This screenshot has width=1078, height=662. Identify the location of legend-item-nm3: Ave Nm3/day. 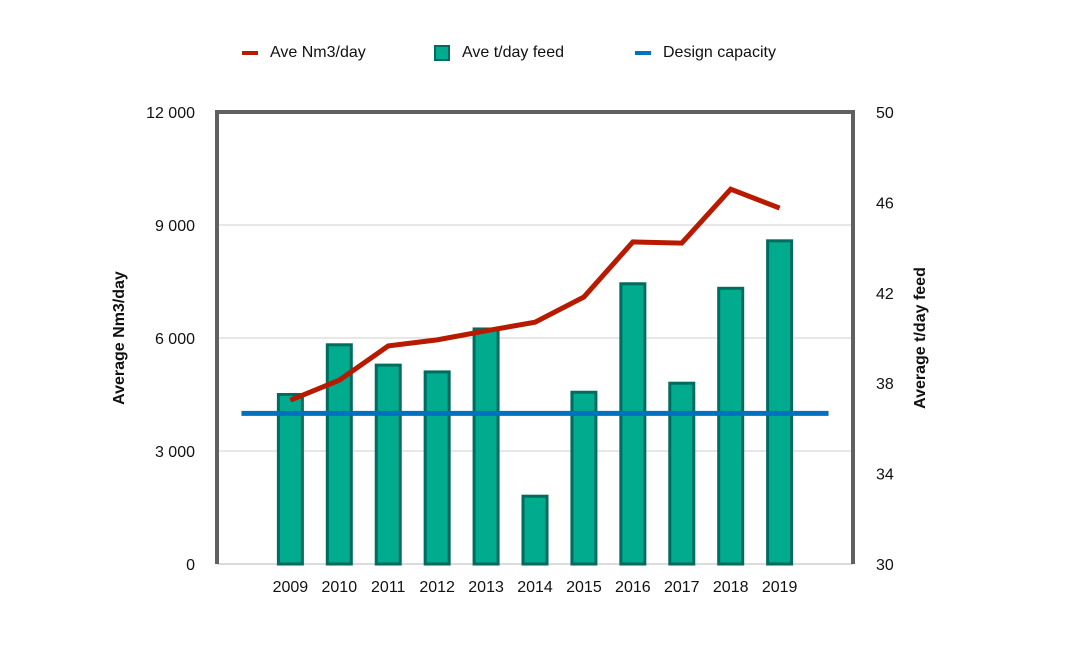
(304, 53).